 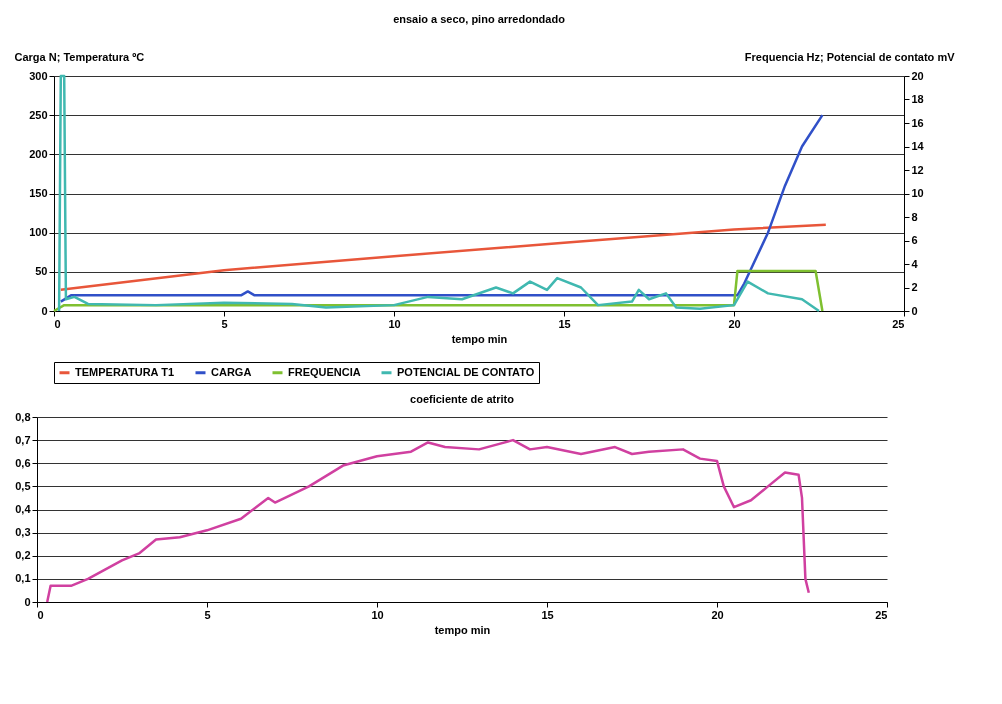 What do you see at coordinates (38, 193) in the screenshot?
I see `y-tick-label: 150` at bounding box center [38, 193].